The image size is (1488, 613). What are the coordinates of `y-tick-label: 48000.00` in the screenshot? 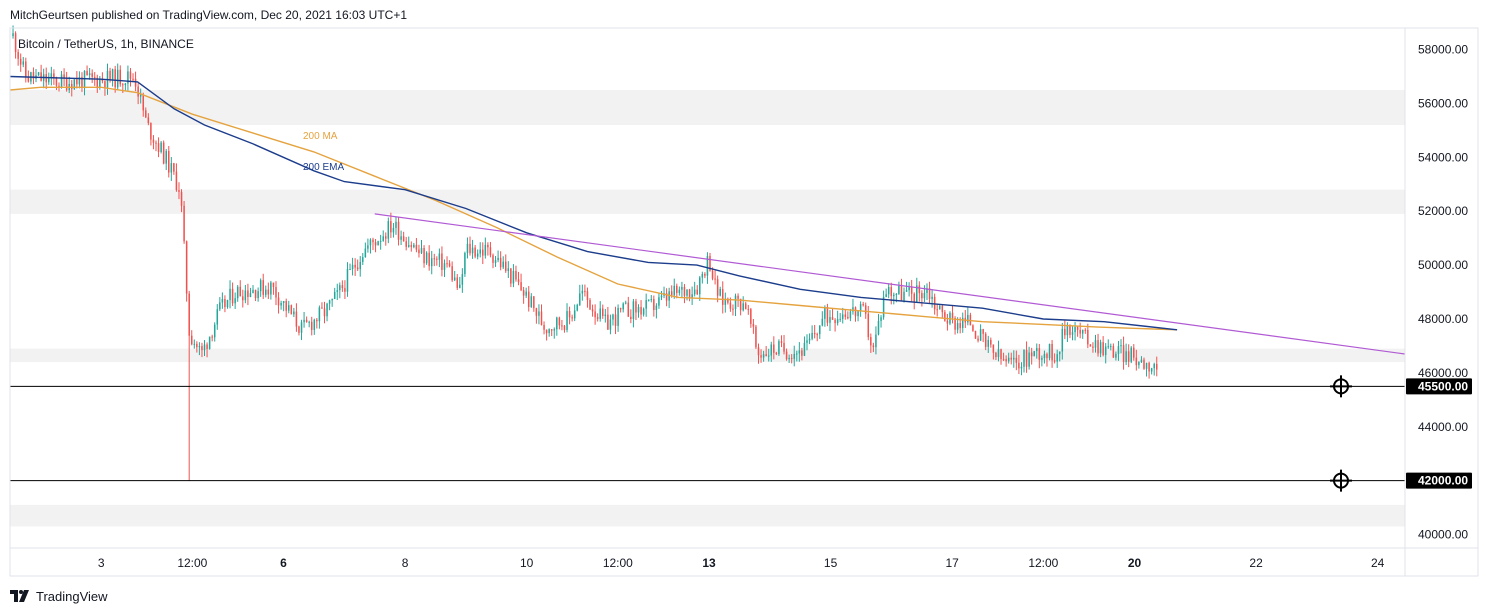 It's located at (1443, 319).